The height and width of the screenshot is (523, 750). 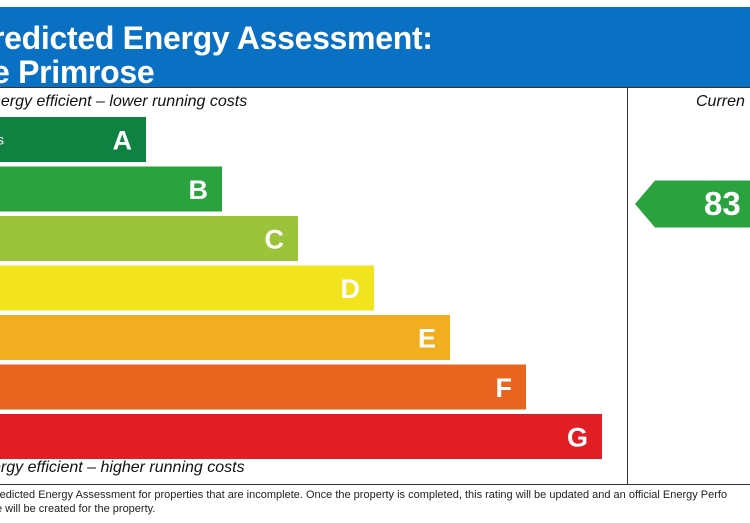 What do you see at coordinates (577, 438) in the screenshot?
I see `band-letter-g: G` at bounding box center [577, 438].